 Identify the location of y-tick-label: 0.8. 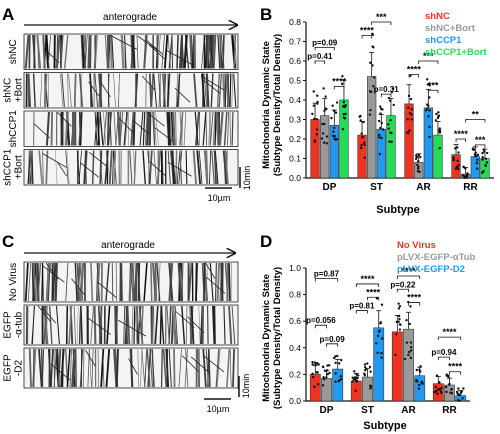
(295, 22).